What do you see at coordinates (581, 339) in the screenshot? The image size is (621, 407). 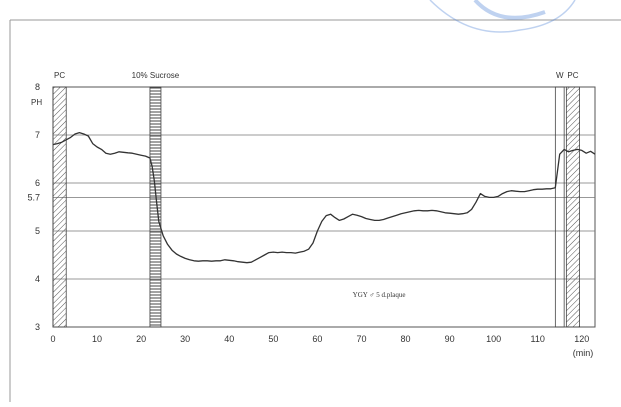 I see `x-tick-label: 120` at bounding box center [581, 339].